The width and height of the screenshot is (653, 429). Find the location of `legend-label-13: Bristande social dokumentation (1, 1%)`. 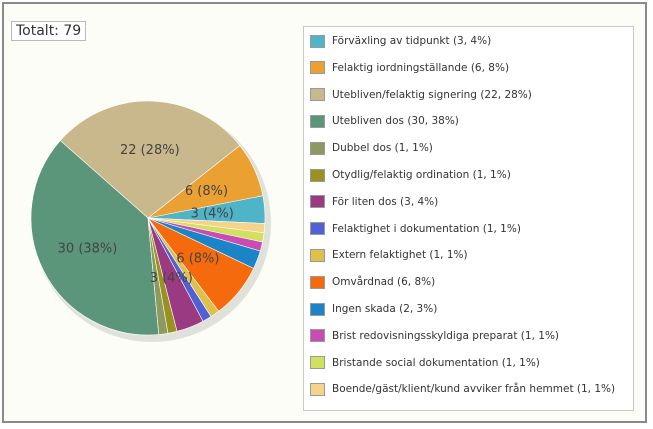

legend-label-13: Bristande social dokumentation (1, 1%) is located at coordinates (436, 362).